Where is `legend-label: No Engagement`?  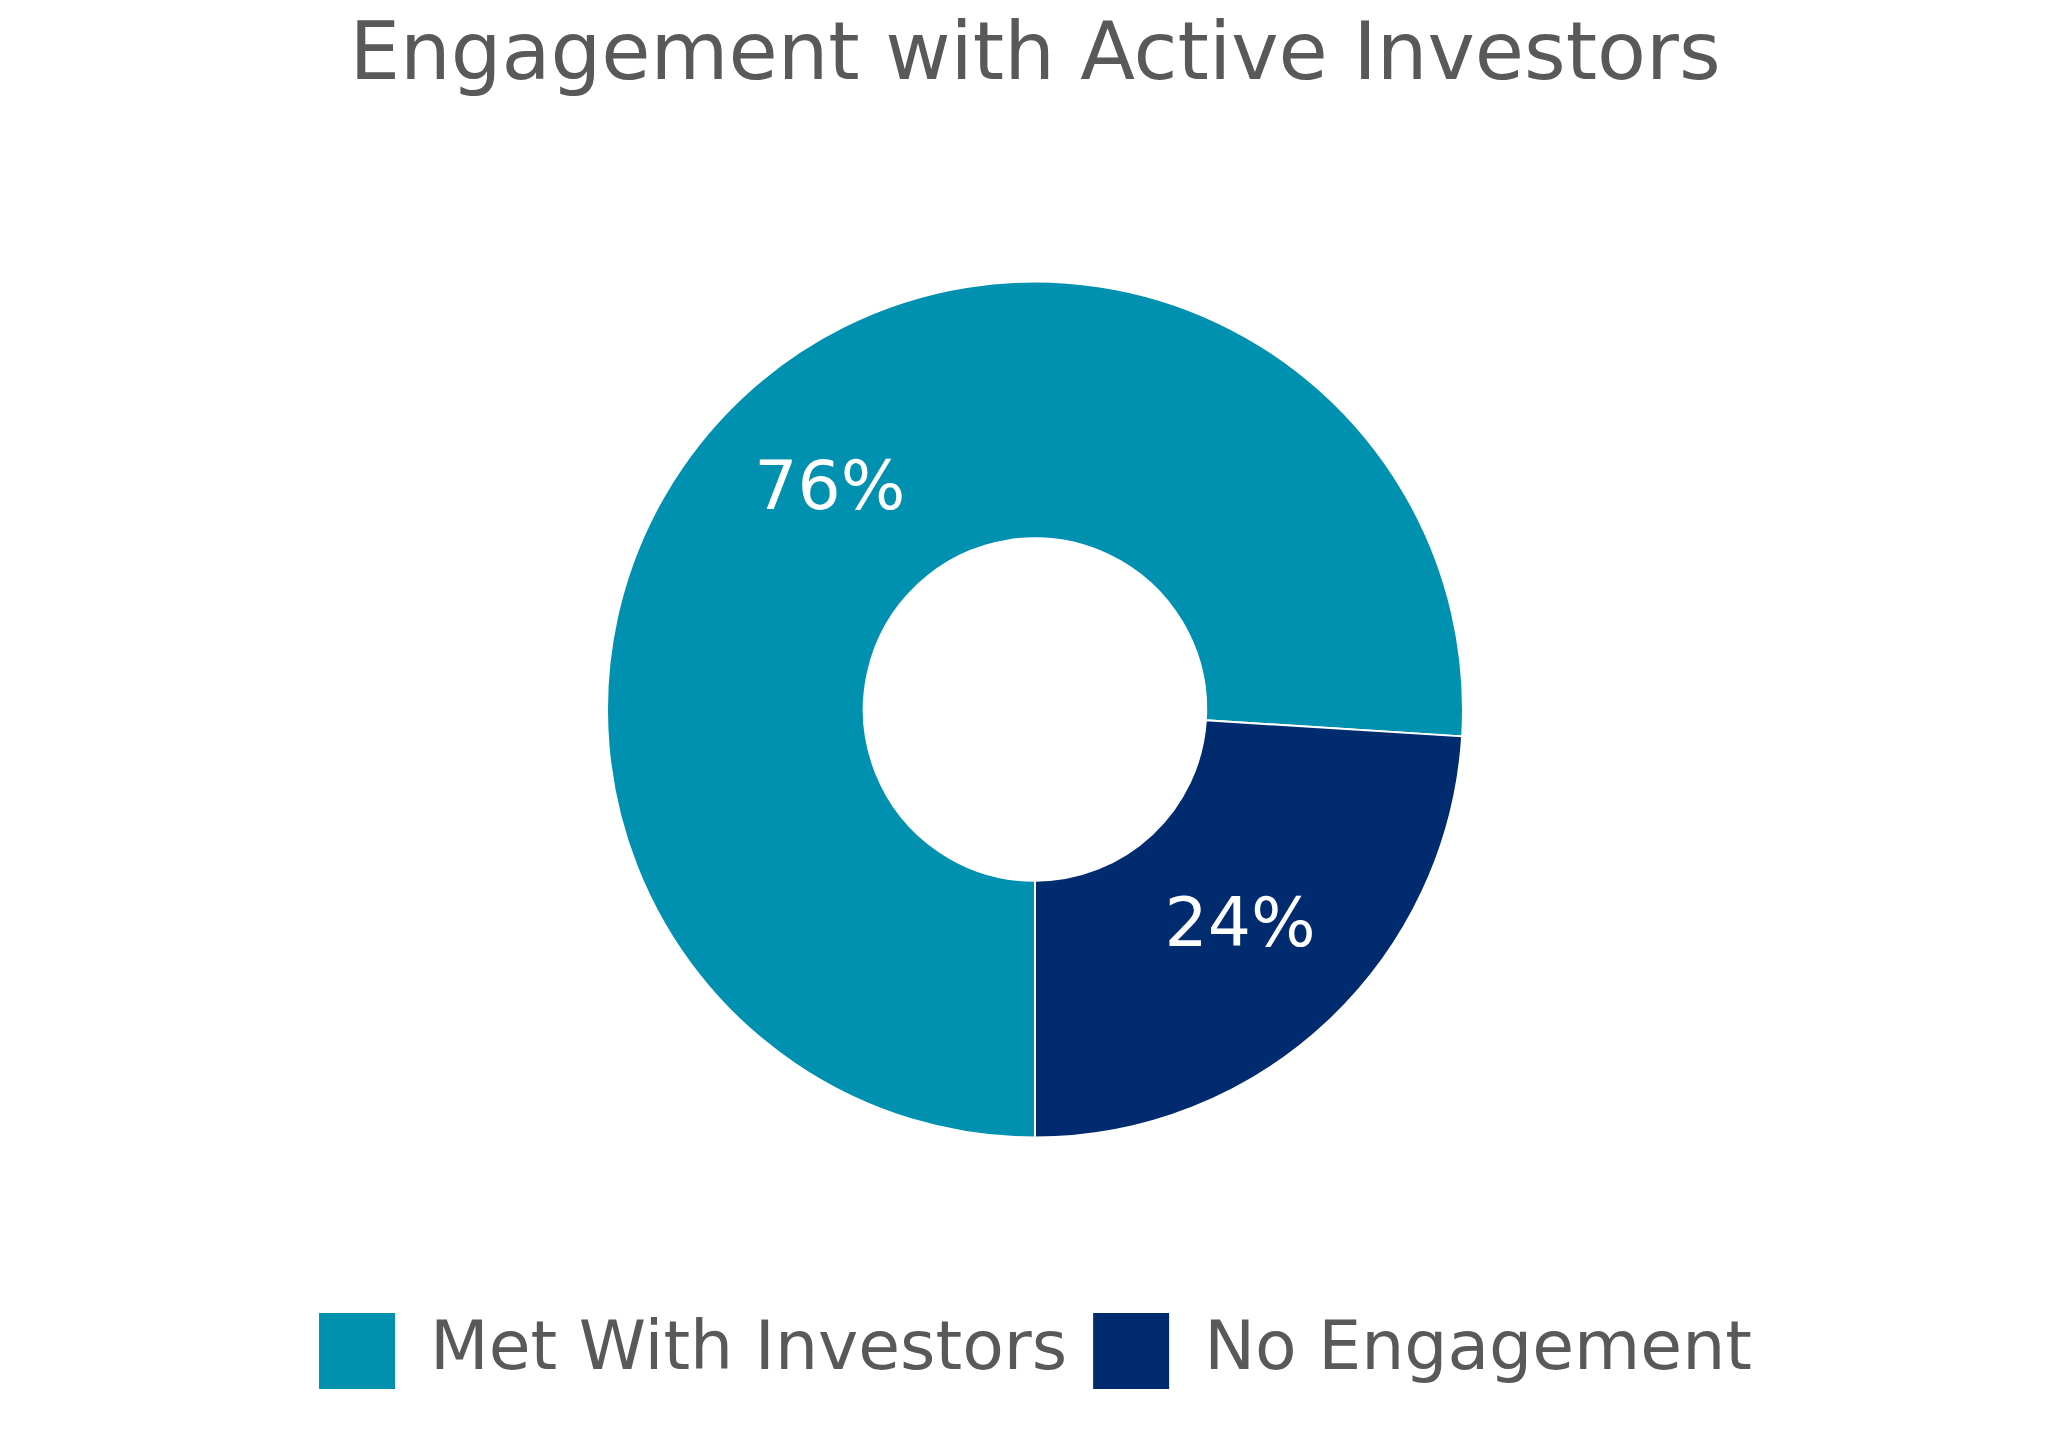
legend-label: No Engagement is located at coordinates (1478, 1345).